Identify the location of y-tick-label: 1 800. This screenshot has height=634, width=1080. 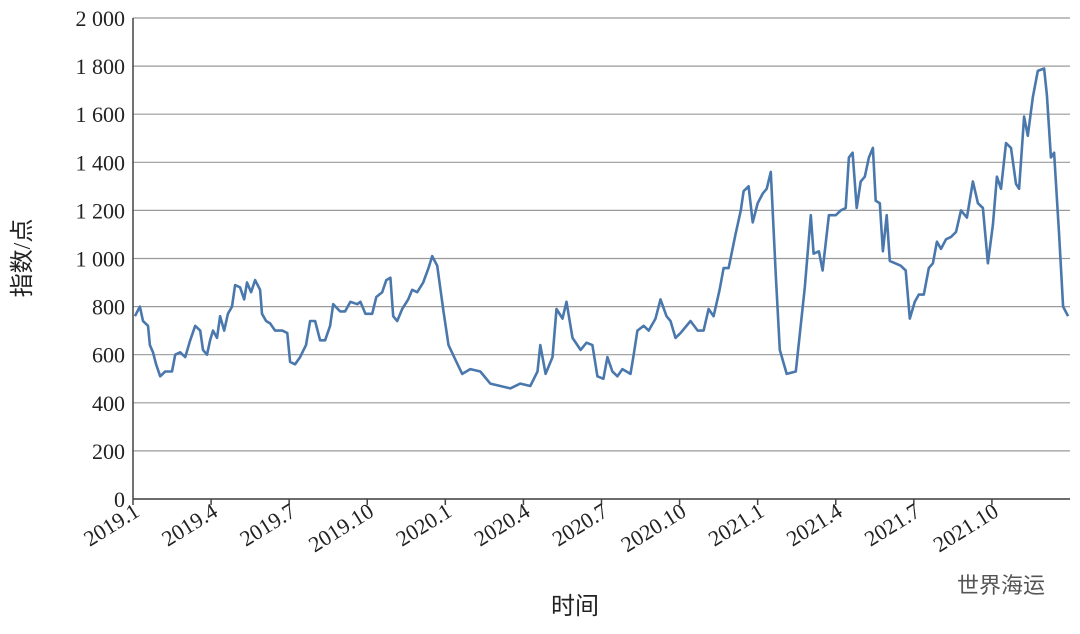
(101, 66).